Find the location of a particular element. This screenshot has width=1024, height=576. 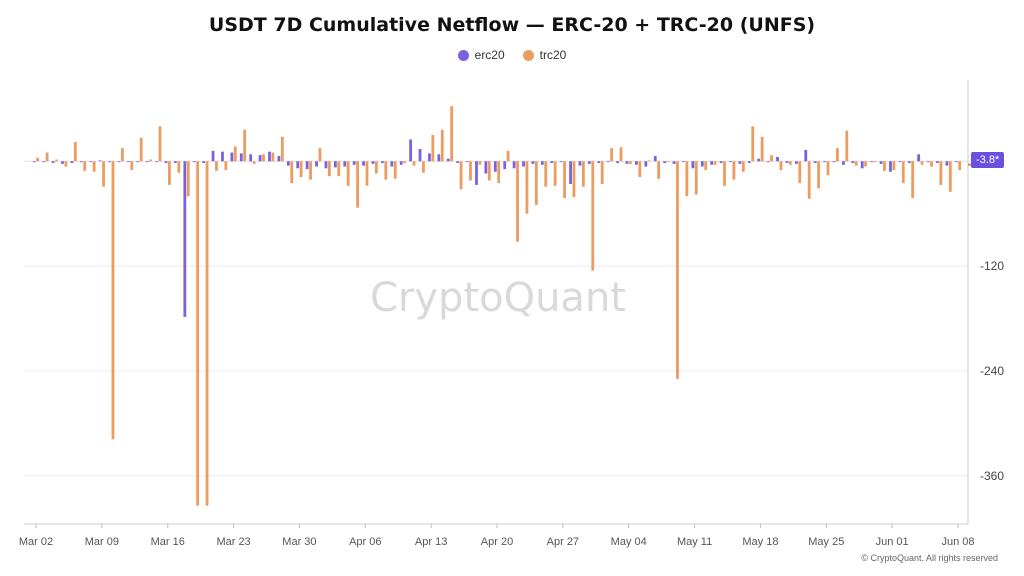

last-value-badge: -3.8* is located at coordinates (988, 160).